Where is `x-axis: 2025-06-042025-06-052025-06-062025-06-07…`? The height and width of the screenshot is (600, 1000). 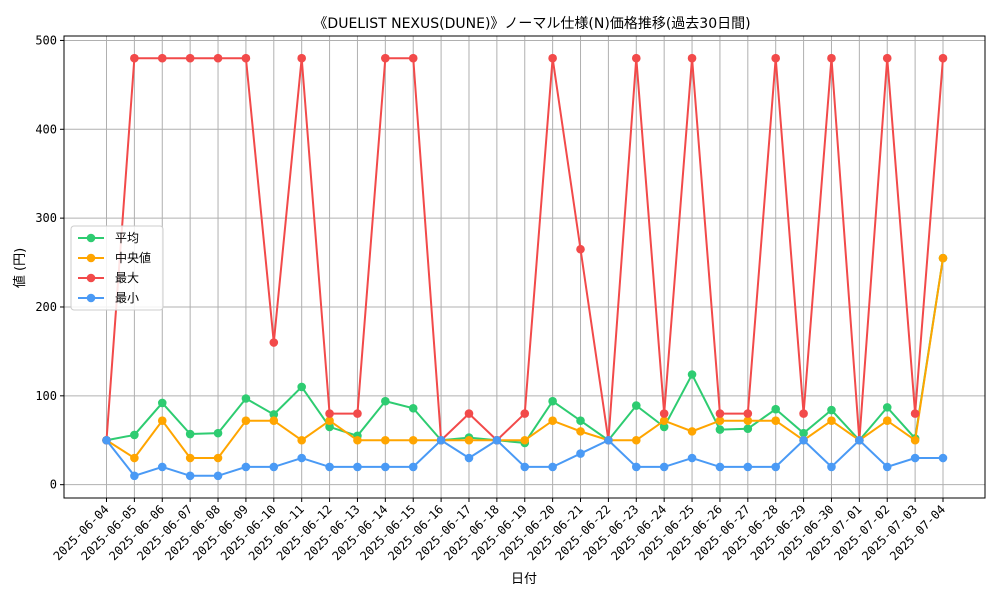
x-axis: 2025-06-042025-06-052025-06-062025-06-07… is located at coordinates (499, 530).